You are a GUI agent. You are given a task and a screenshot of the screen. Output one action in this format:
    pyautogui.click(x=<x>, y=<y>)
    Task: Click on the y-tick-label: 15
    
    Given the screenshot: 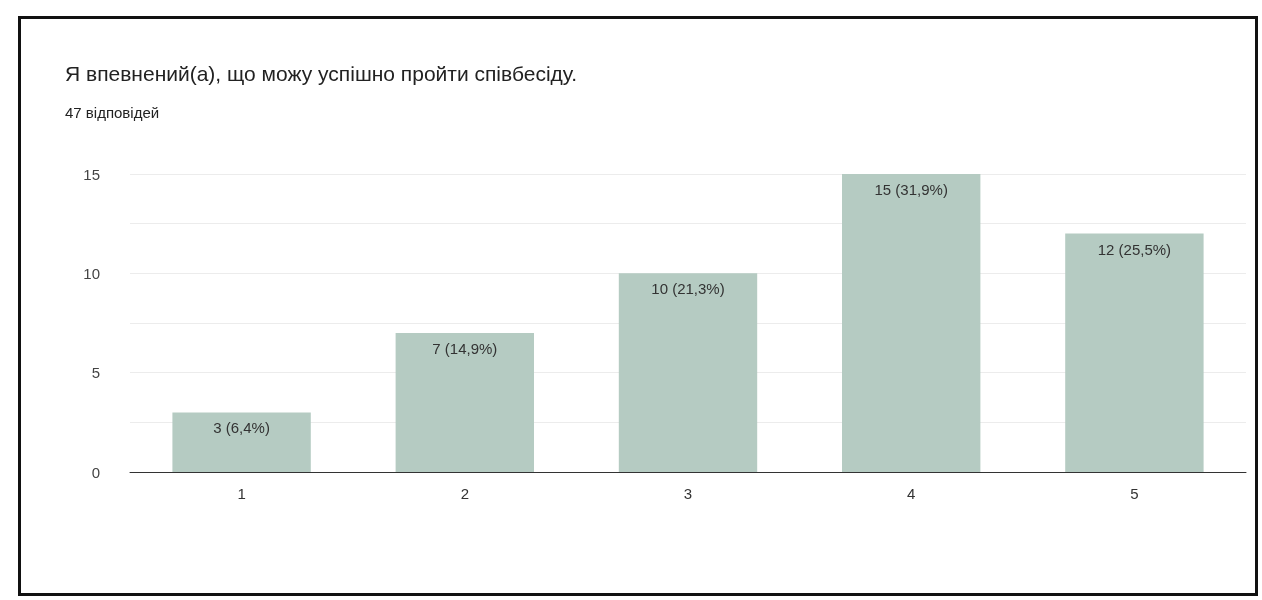 What is the action you would take?
    pyautogui.click(x=91, y=174)
    